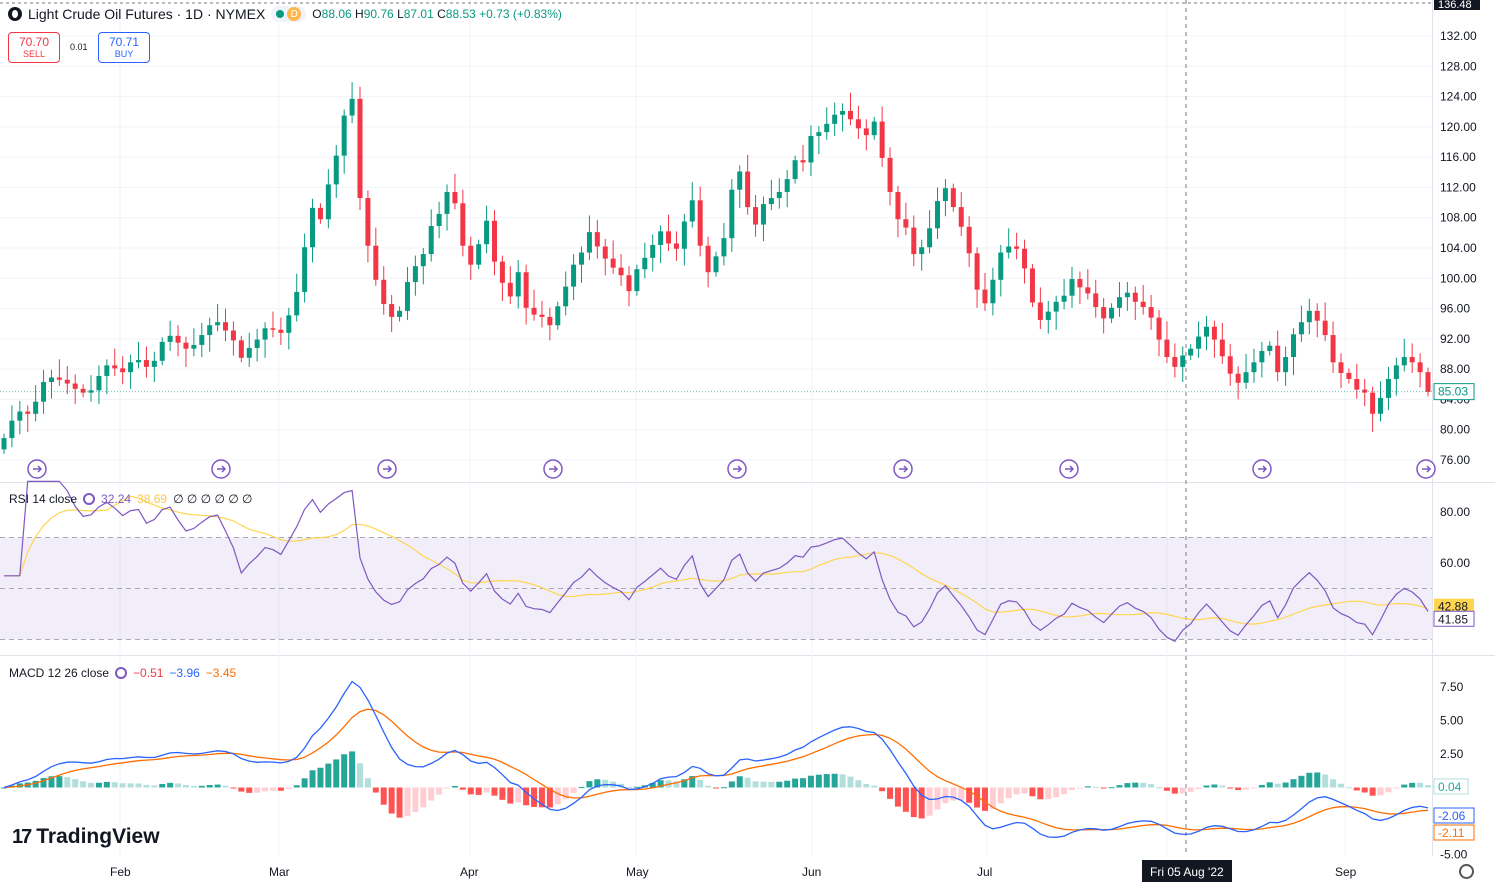 This screenshot has width=1495, height=884. Describe the element at coordinates (124, 47) in the screenshot. I see `buy-button: 70.71 BUY` at that location.